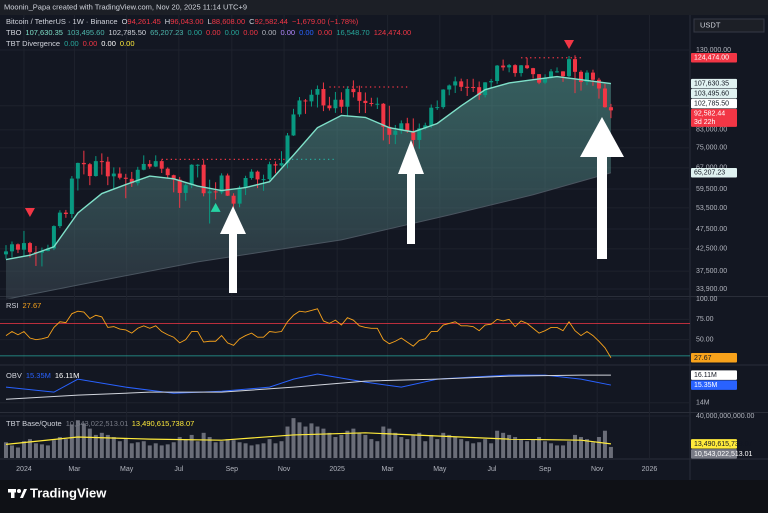 This screenshot has height=513, width=768. I want to click on x-tick-label: Jul, so click(492, 469).